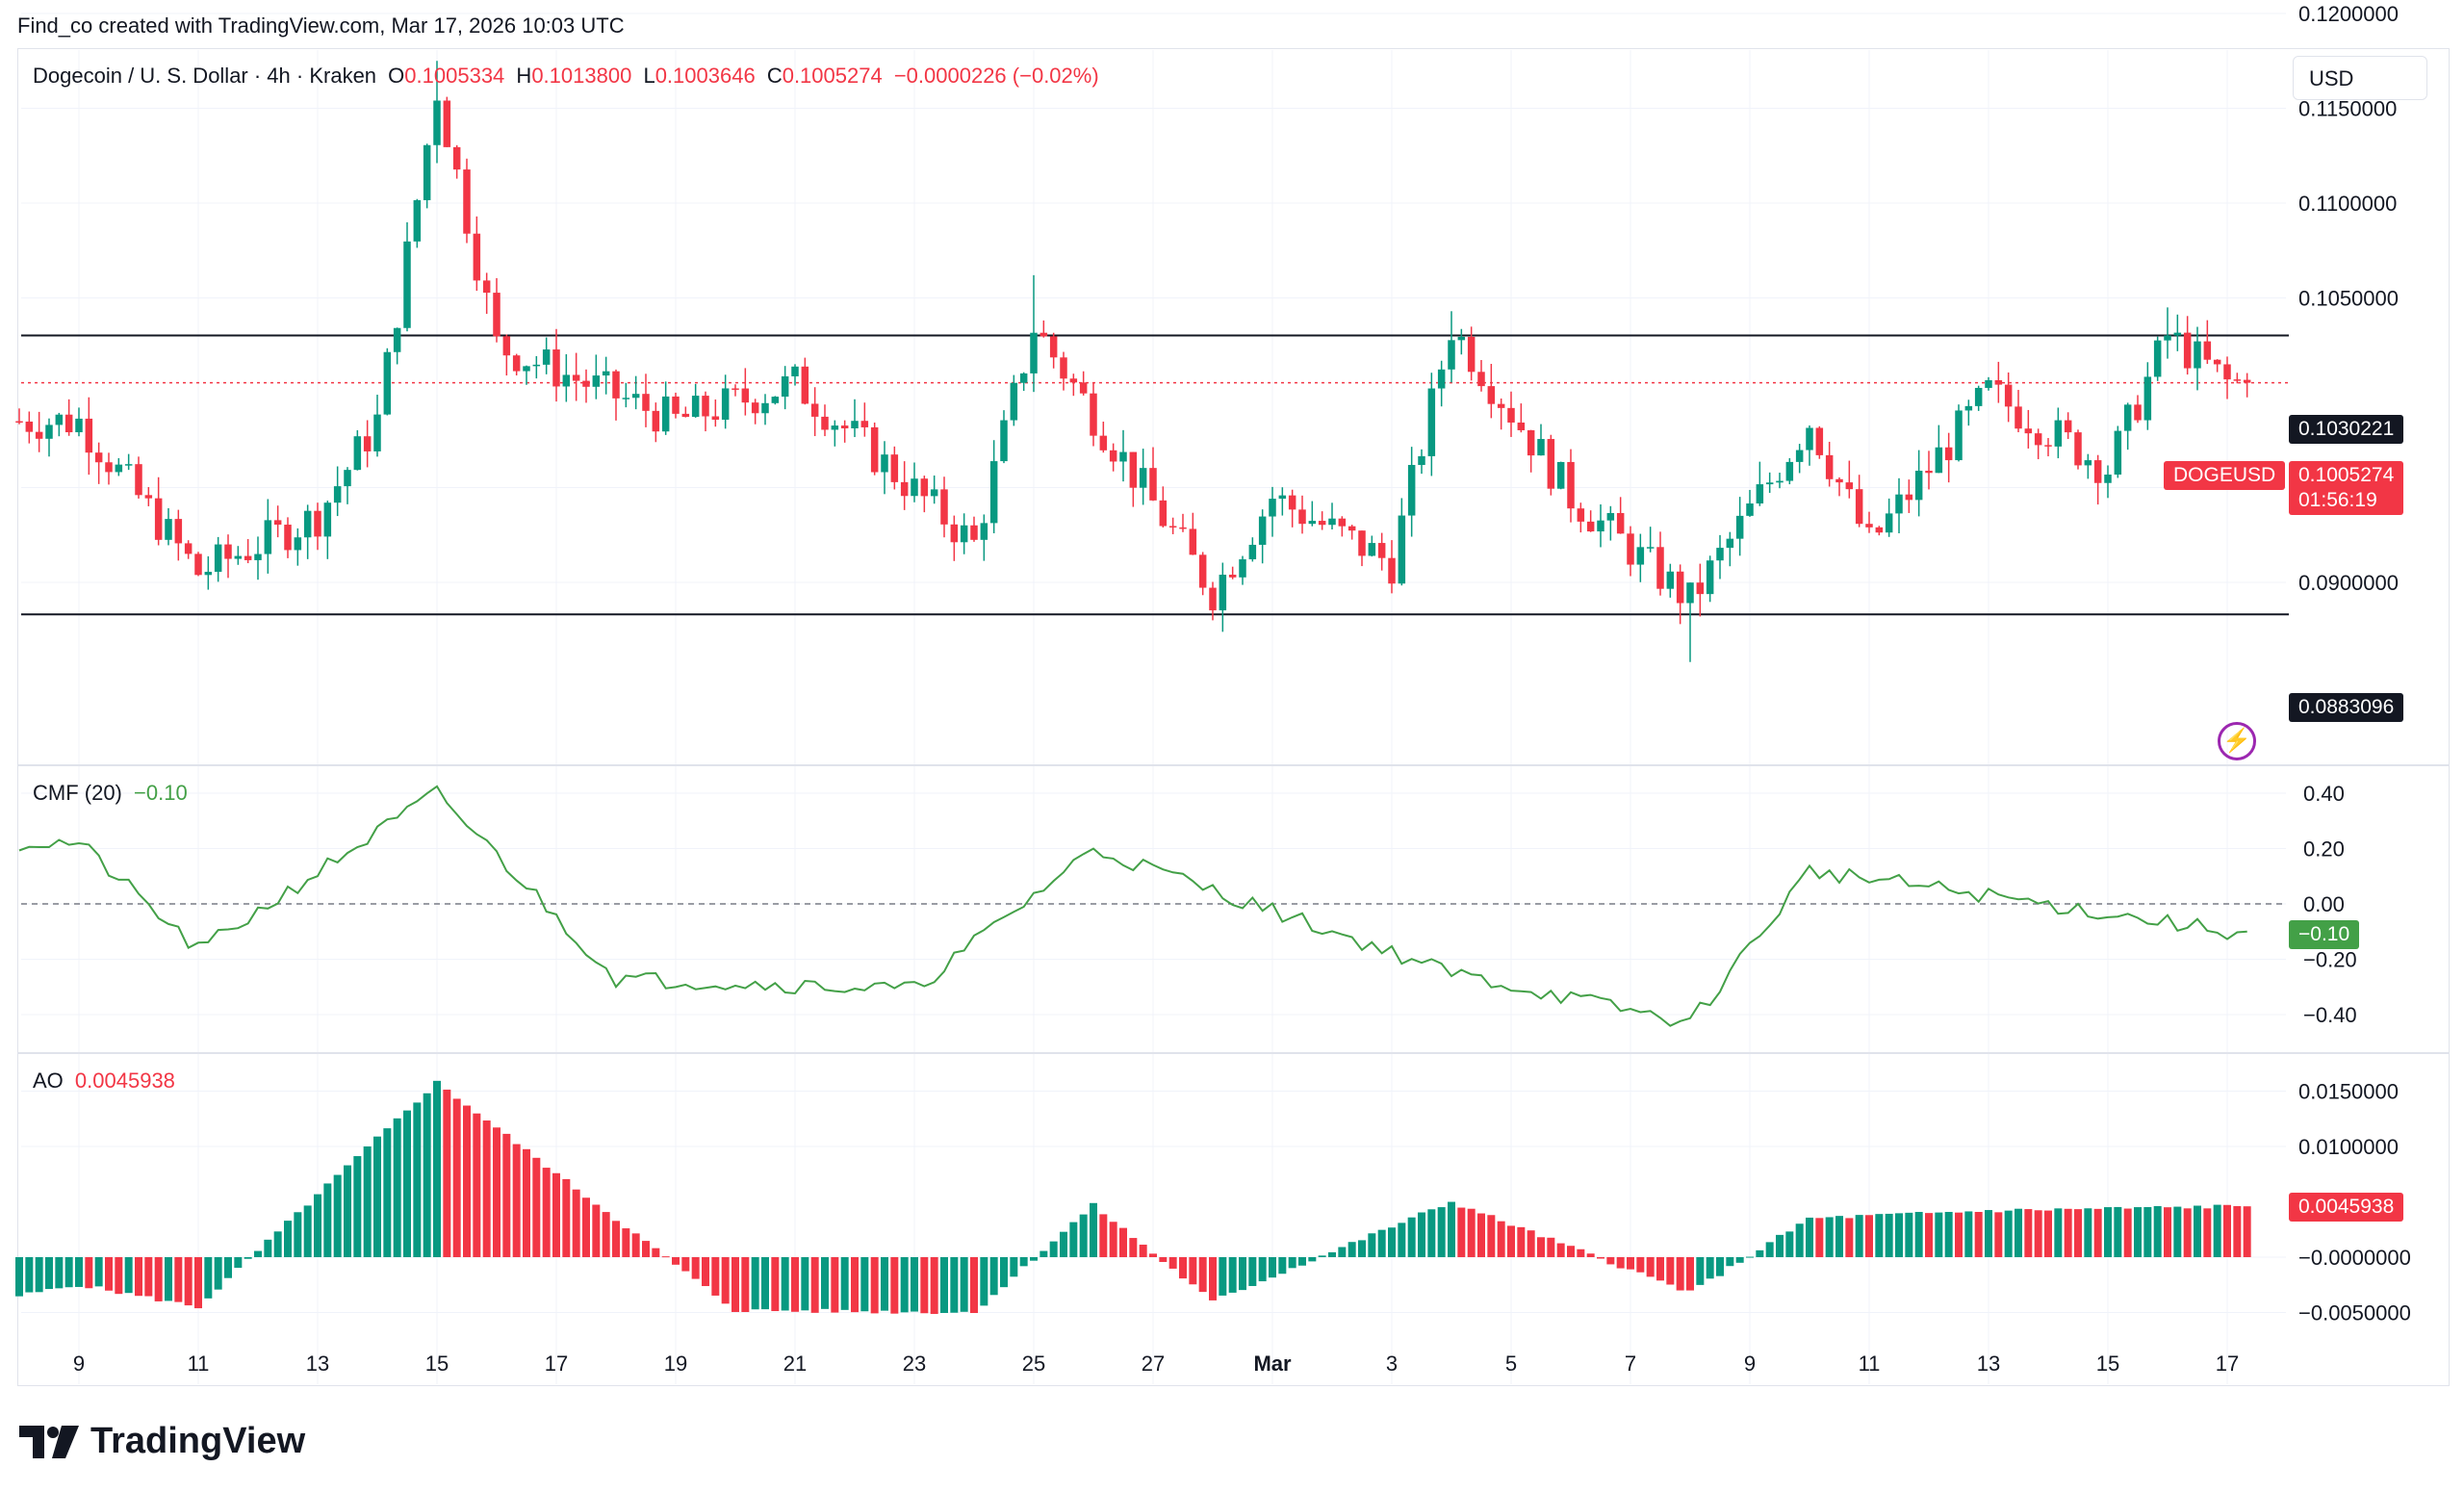  I want to click on low-value: 0.1003646, so click(705, 76).